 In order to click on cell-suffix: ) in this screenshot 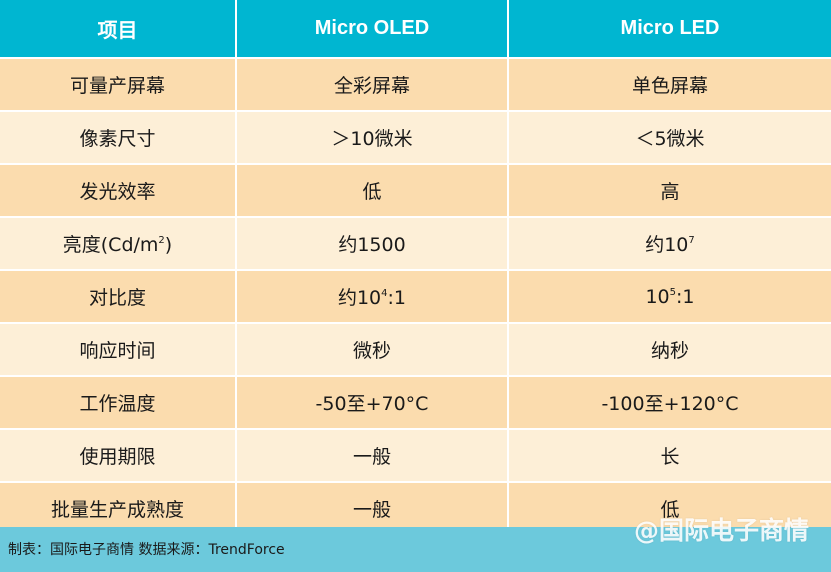, I will do `click(168, 245)`.